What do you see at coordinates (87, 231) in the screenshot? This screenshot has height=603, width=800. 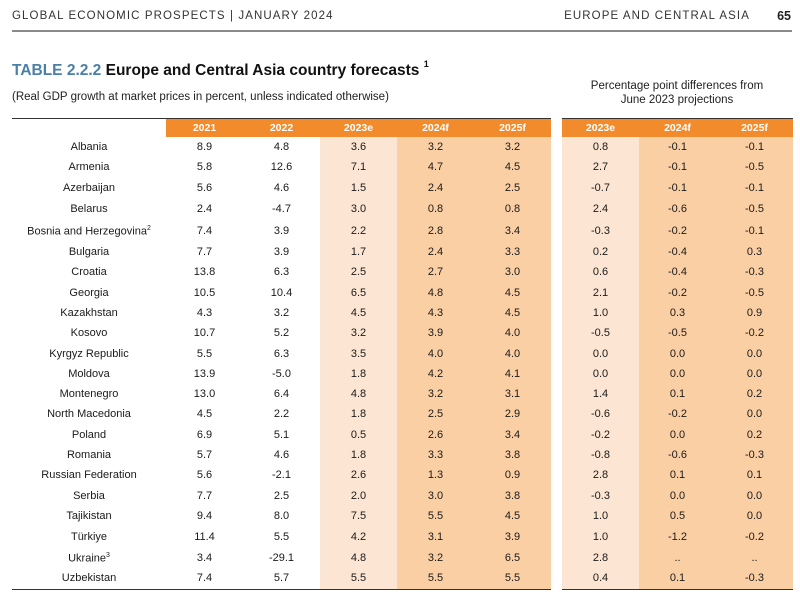 I see `country-label: Bosnia and Herzegovina` at bounding box center [87, 231].